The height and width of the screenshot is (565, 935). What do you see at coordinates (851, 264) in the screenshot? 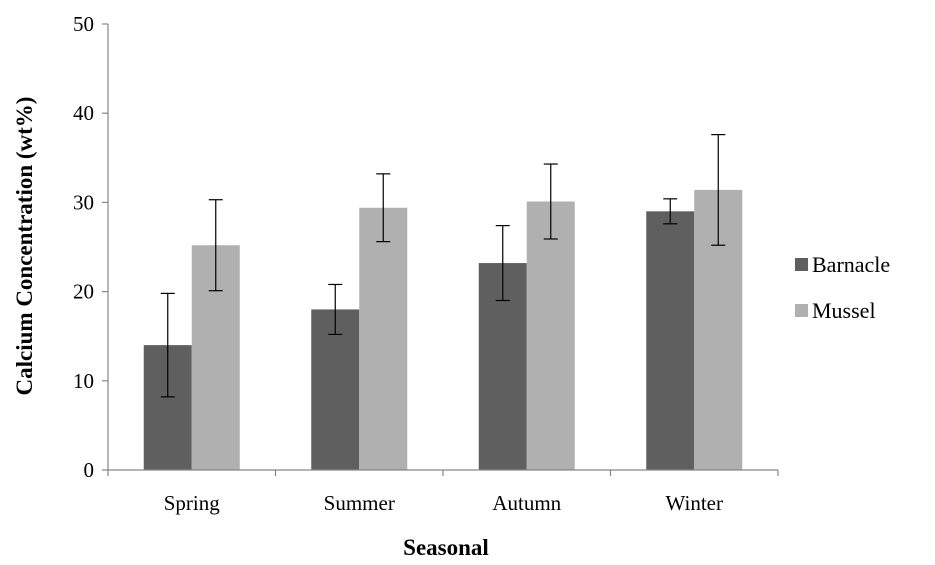
I see `legend-label: Barnacle` at bounding box center [851, 264].